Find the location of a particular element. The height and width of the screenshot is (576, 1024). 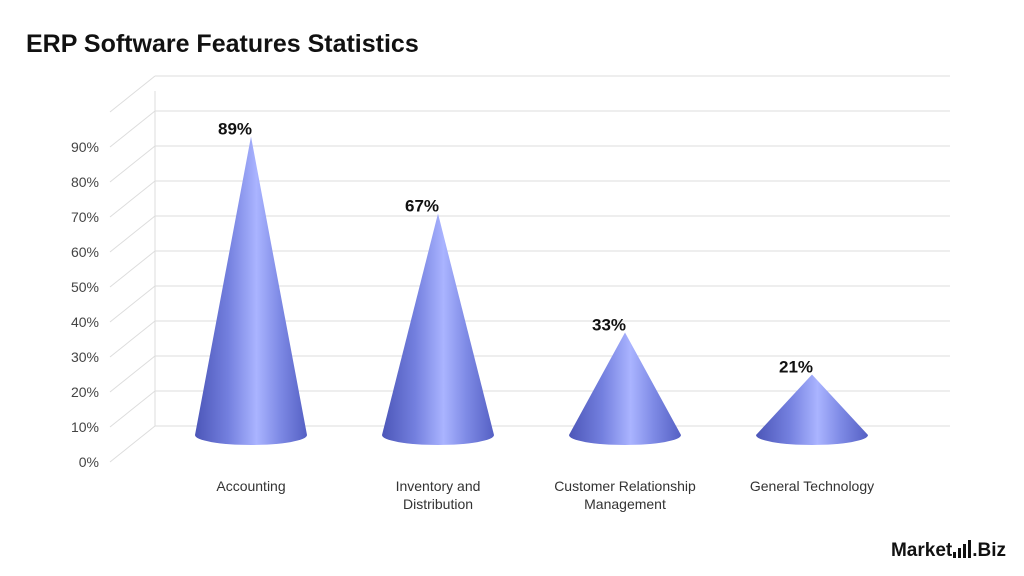

data-label: 33% is located at coordinates (609, 325).